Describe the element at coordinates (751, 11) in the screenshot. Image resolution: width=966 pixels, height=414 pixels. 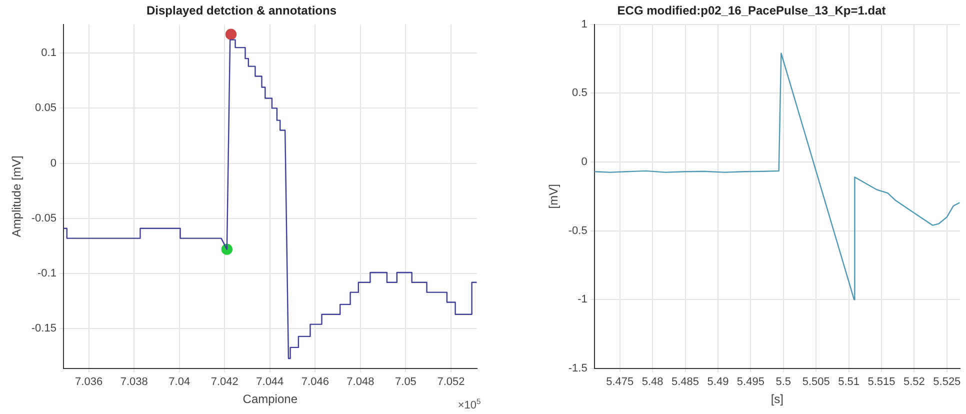
I see `chart-title: ECG modified:p02_16_PacePulse_13_Kp=1.dat` at that location.